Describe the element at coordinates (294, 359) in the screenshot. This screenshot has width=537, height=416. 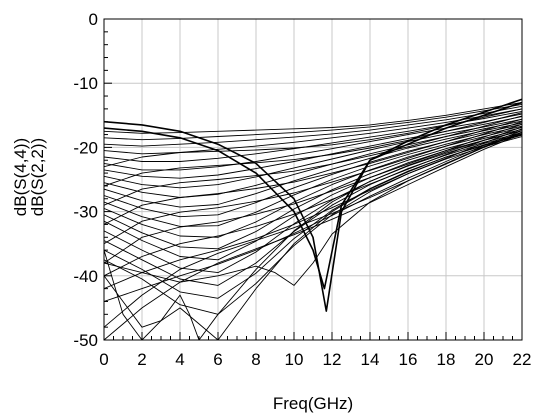
I see `x-tick-label: 10` at that location.